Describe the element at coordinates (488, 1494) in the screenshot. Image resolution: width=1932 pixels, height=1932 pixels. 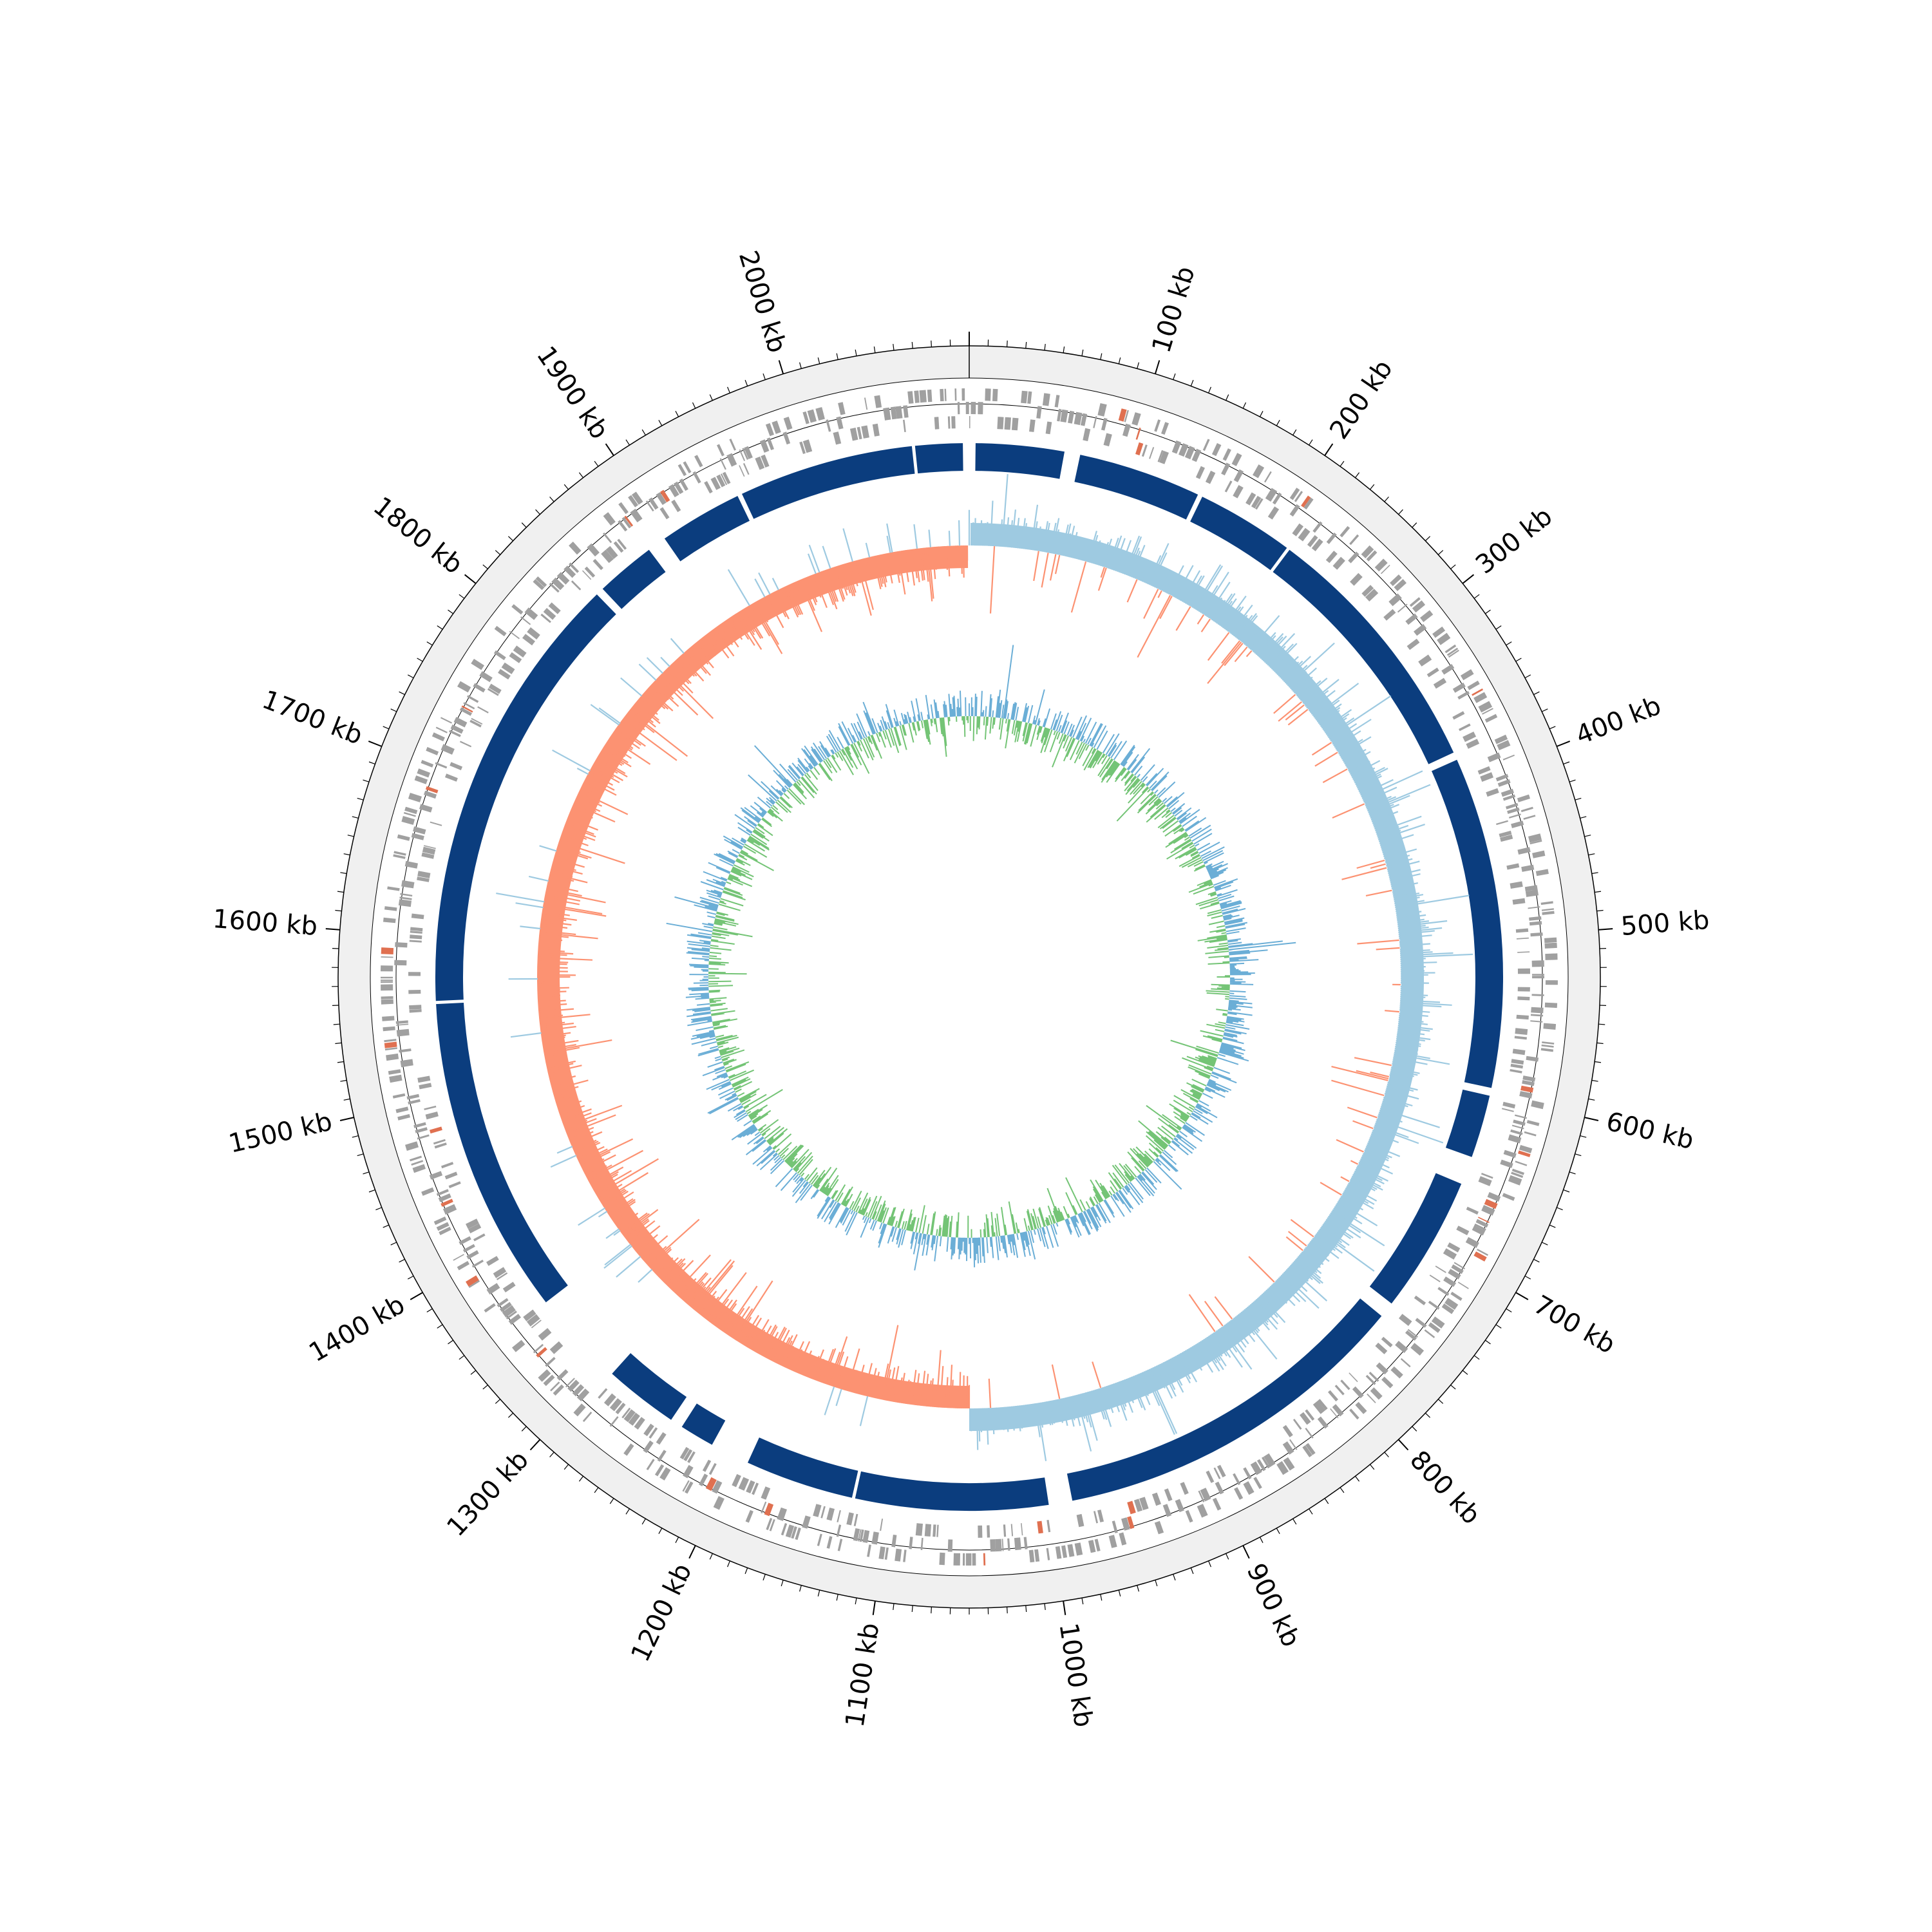
I see `tick-label: 1300 kb` at that location.